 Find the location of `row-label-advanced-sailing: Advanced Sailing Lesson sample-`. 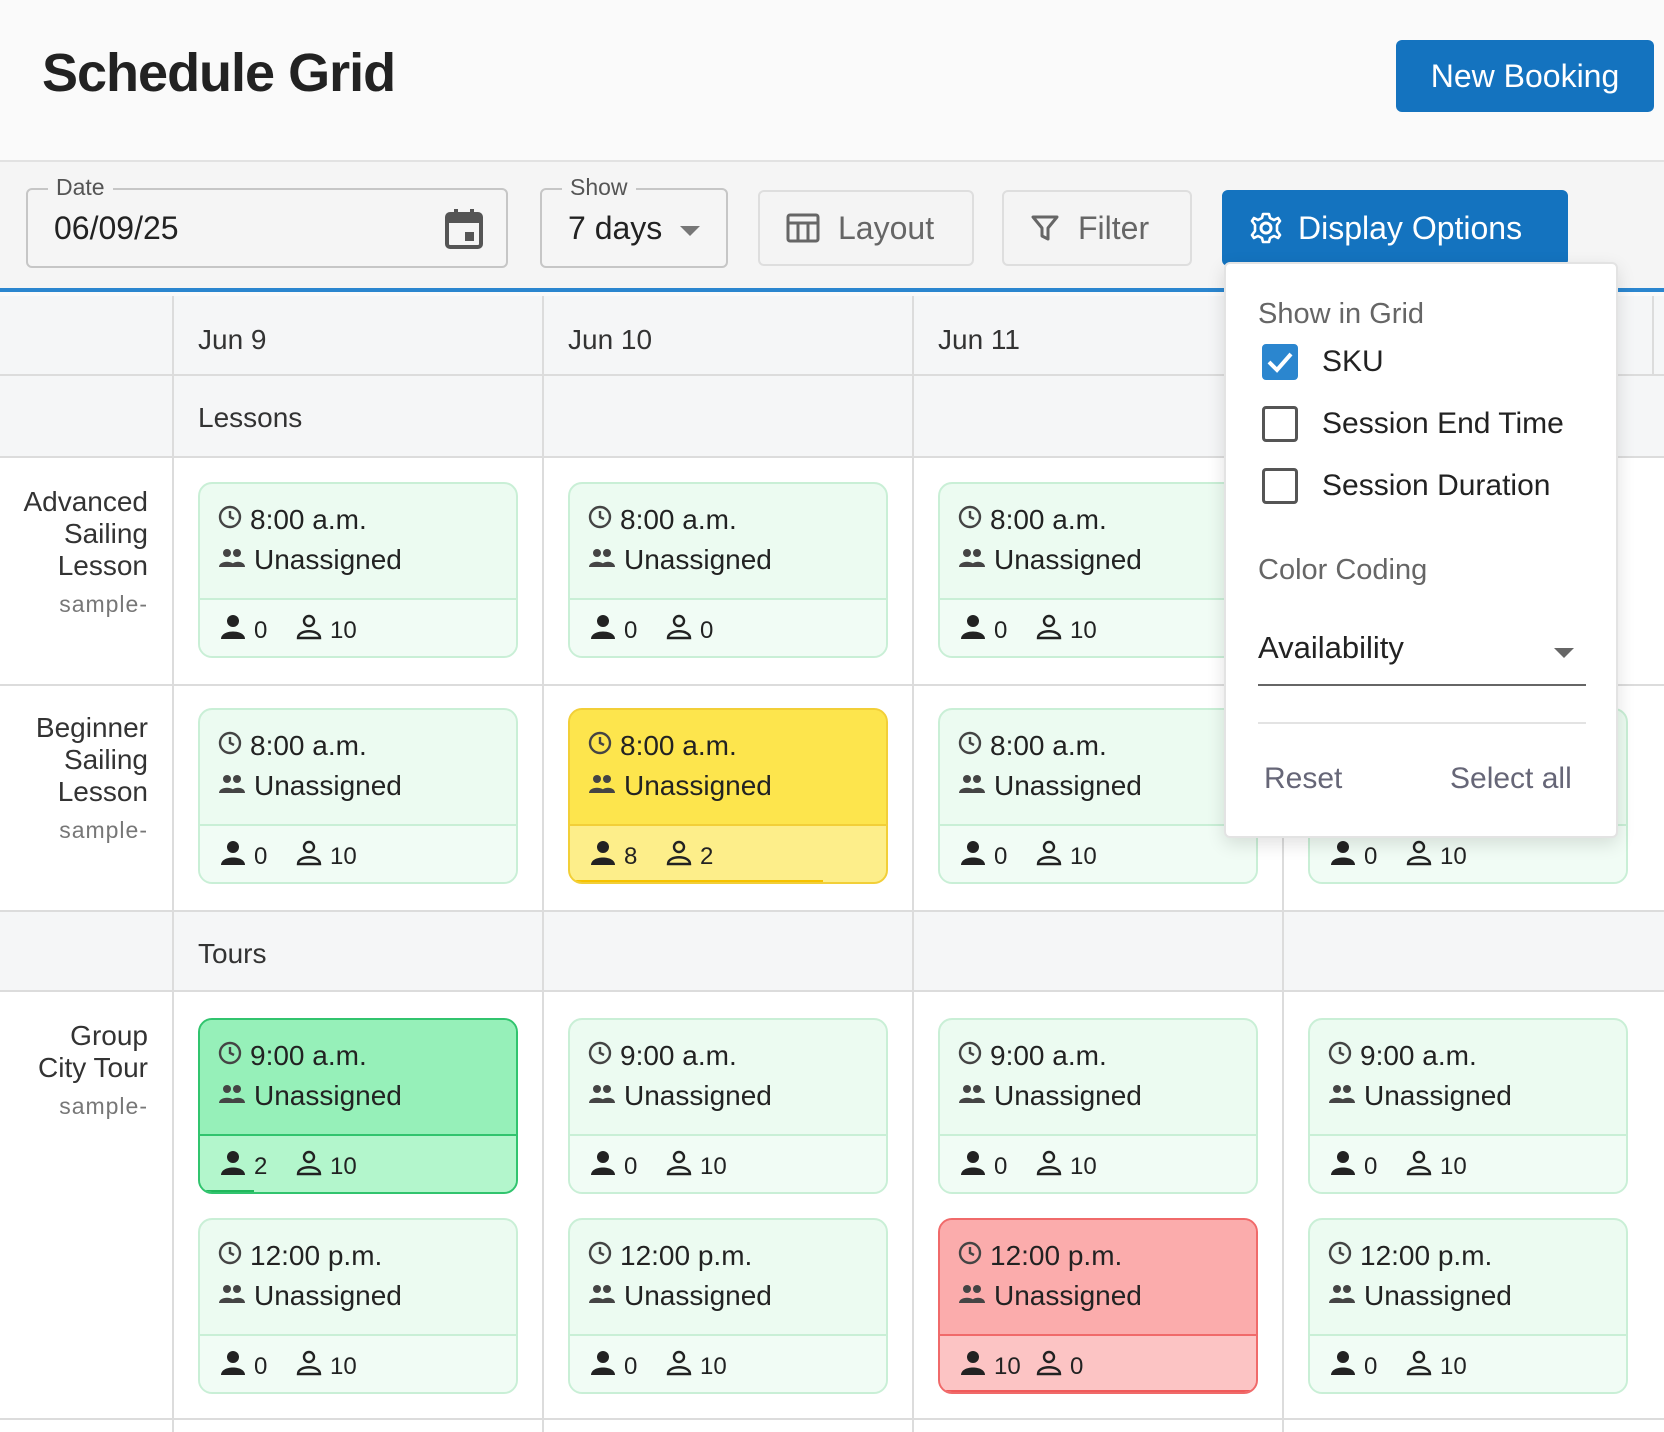

row-label-advanced-sailing: Advanced Sailing Lesson sample- is located at coordinates (74, 553).